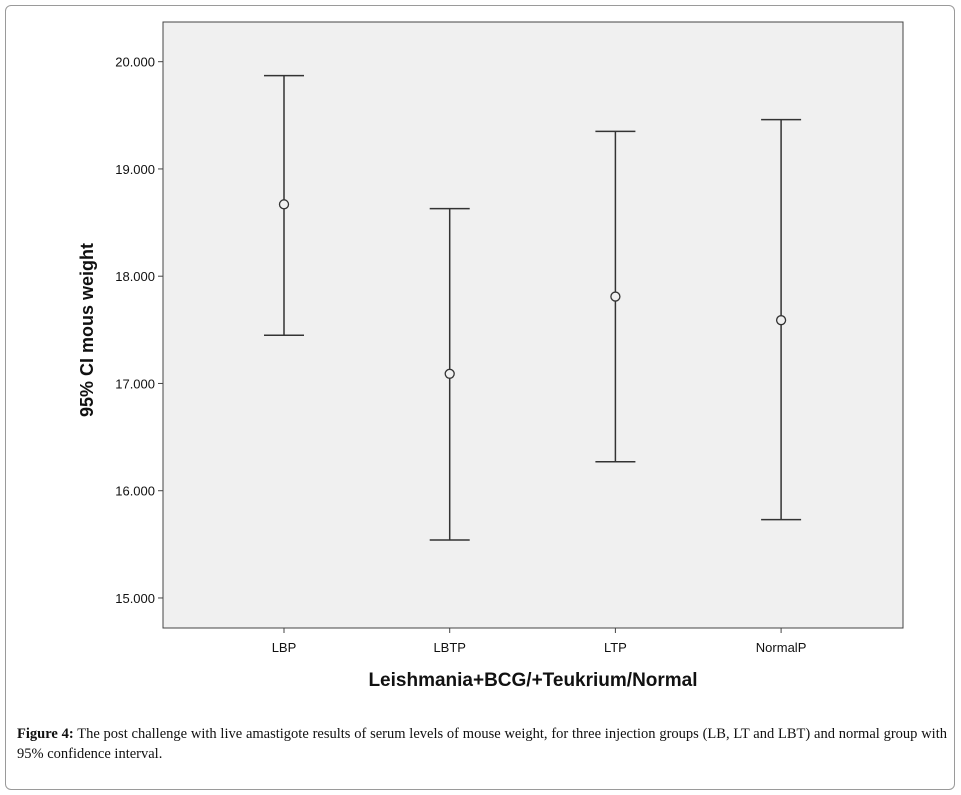 This screenshot has width=961, height=795. What do you see at coordinates (139, 330) in the screenshot?
I see `y-axis: 15.000 16.000 17.000 18.000 19.000 20.000` at bounding box center [139, 330].